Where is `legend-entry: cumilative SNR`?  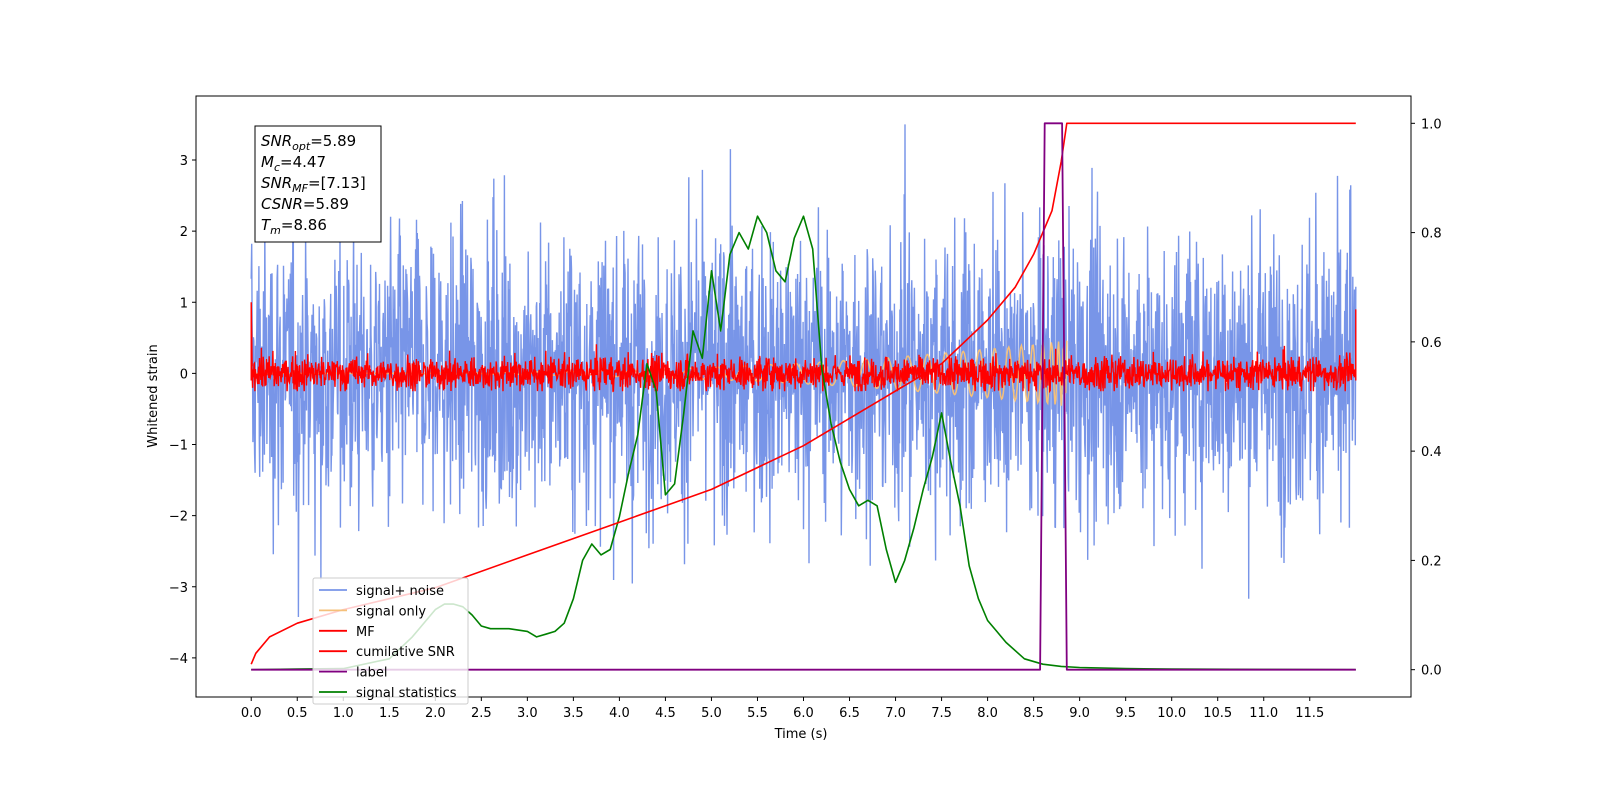 legend-entry: cumilative SNR is located at coordinates (387, 652).